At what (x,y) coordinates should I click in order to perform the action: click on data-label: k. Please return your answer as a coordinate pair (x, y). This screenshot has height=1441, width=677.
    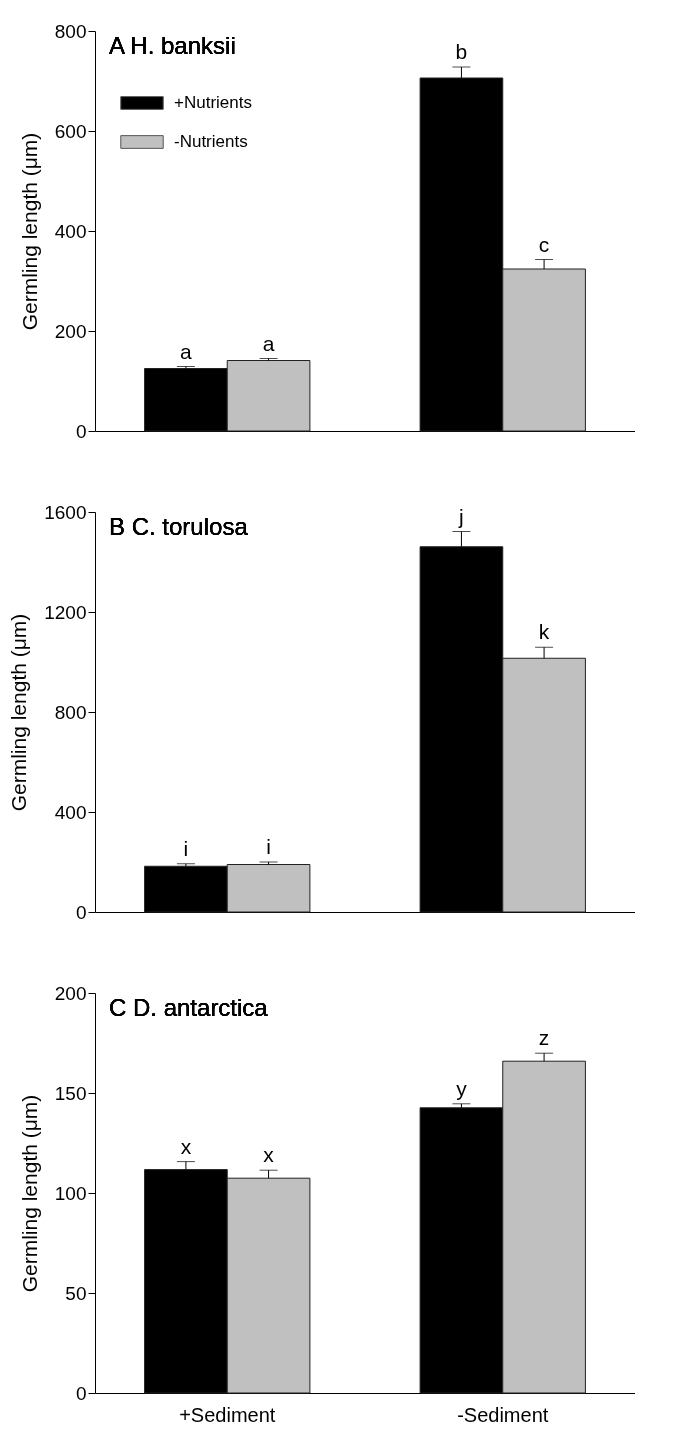
    Looking at the image, I should click on (544, 632).